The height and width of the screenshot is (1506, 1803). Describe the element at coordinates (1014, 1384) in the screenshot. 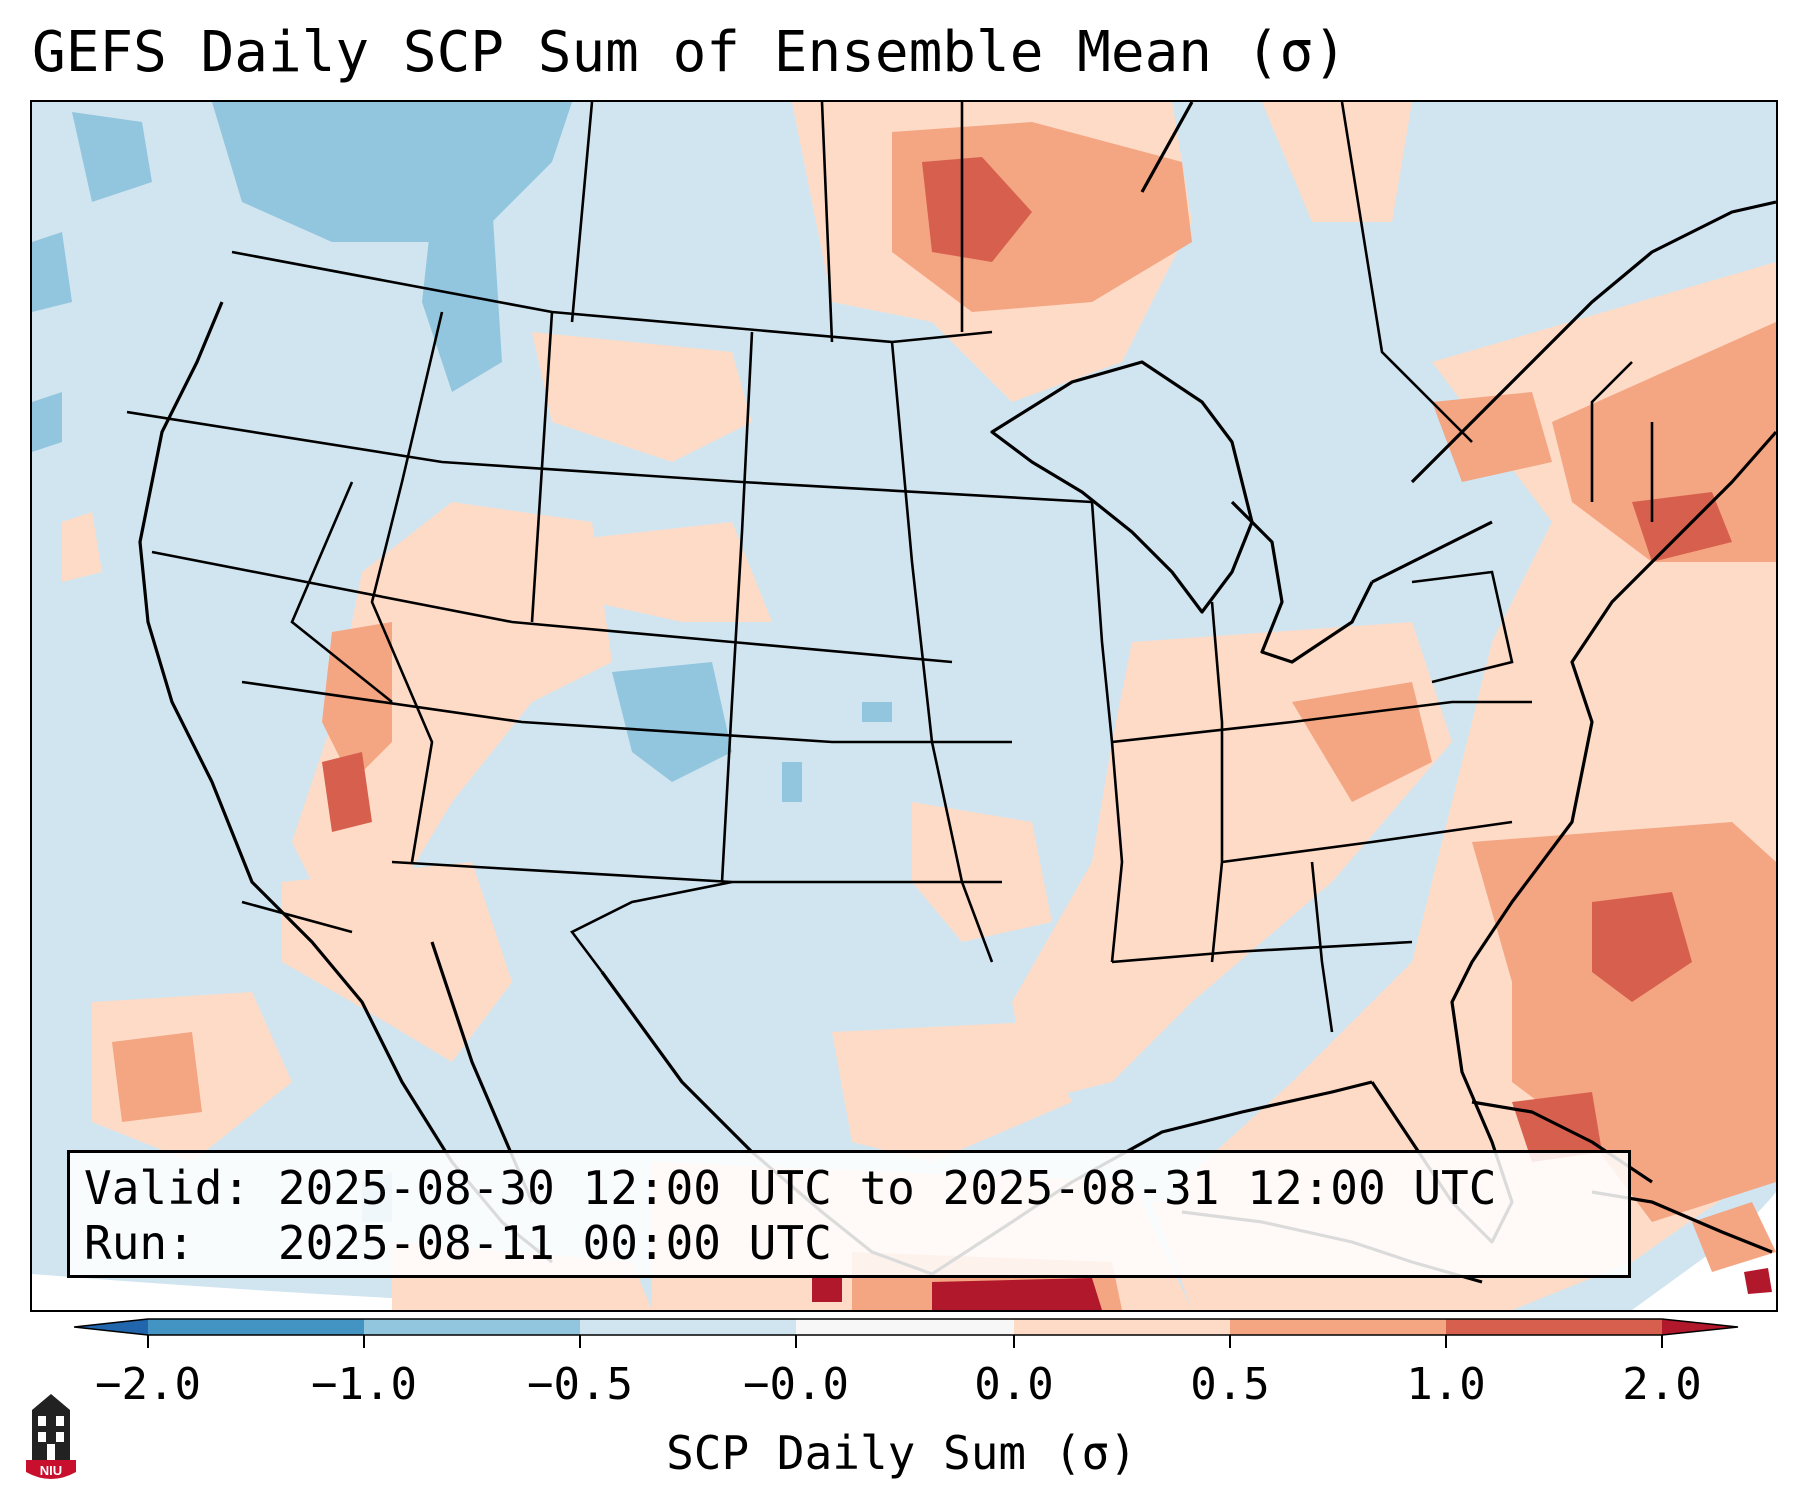

I see `colorbar-tick-label: 0.0` at that location.